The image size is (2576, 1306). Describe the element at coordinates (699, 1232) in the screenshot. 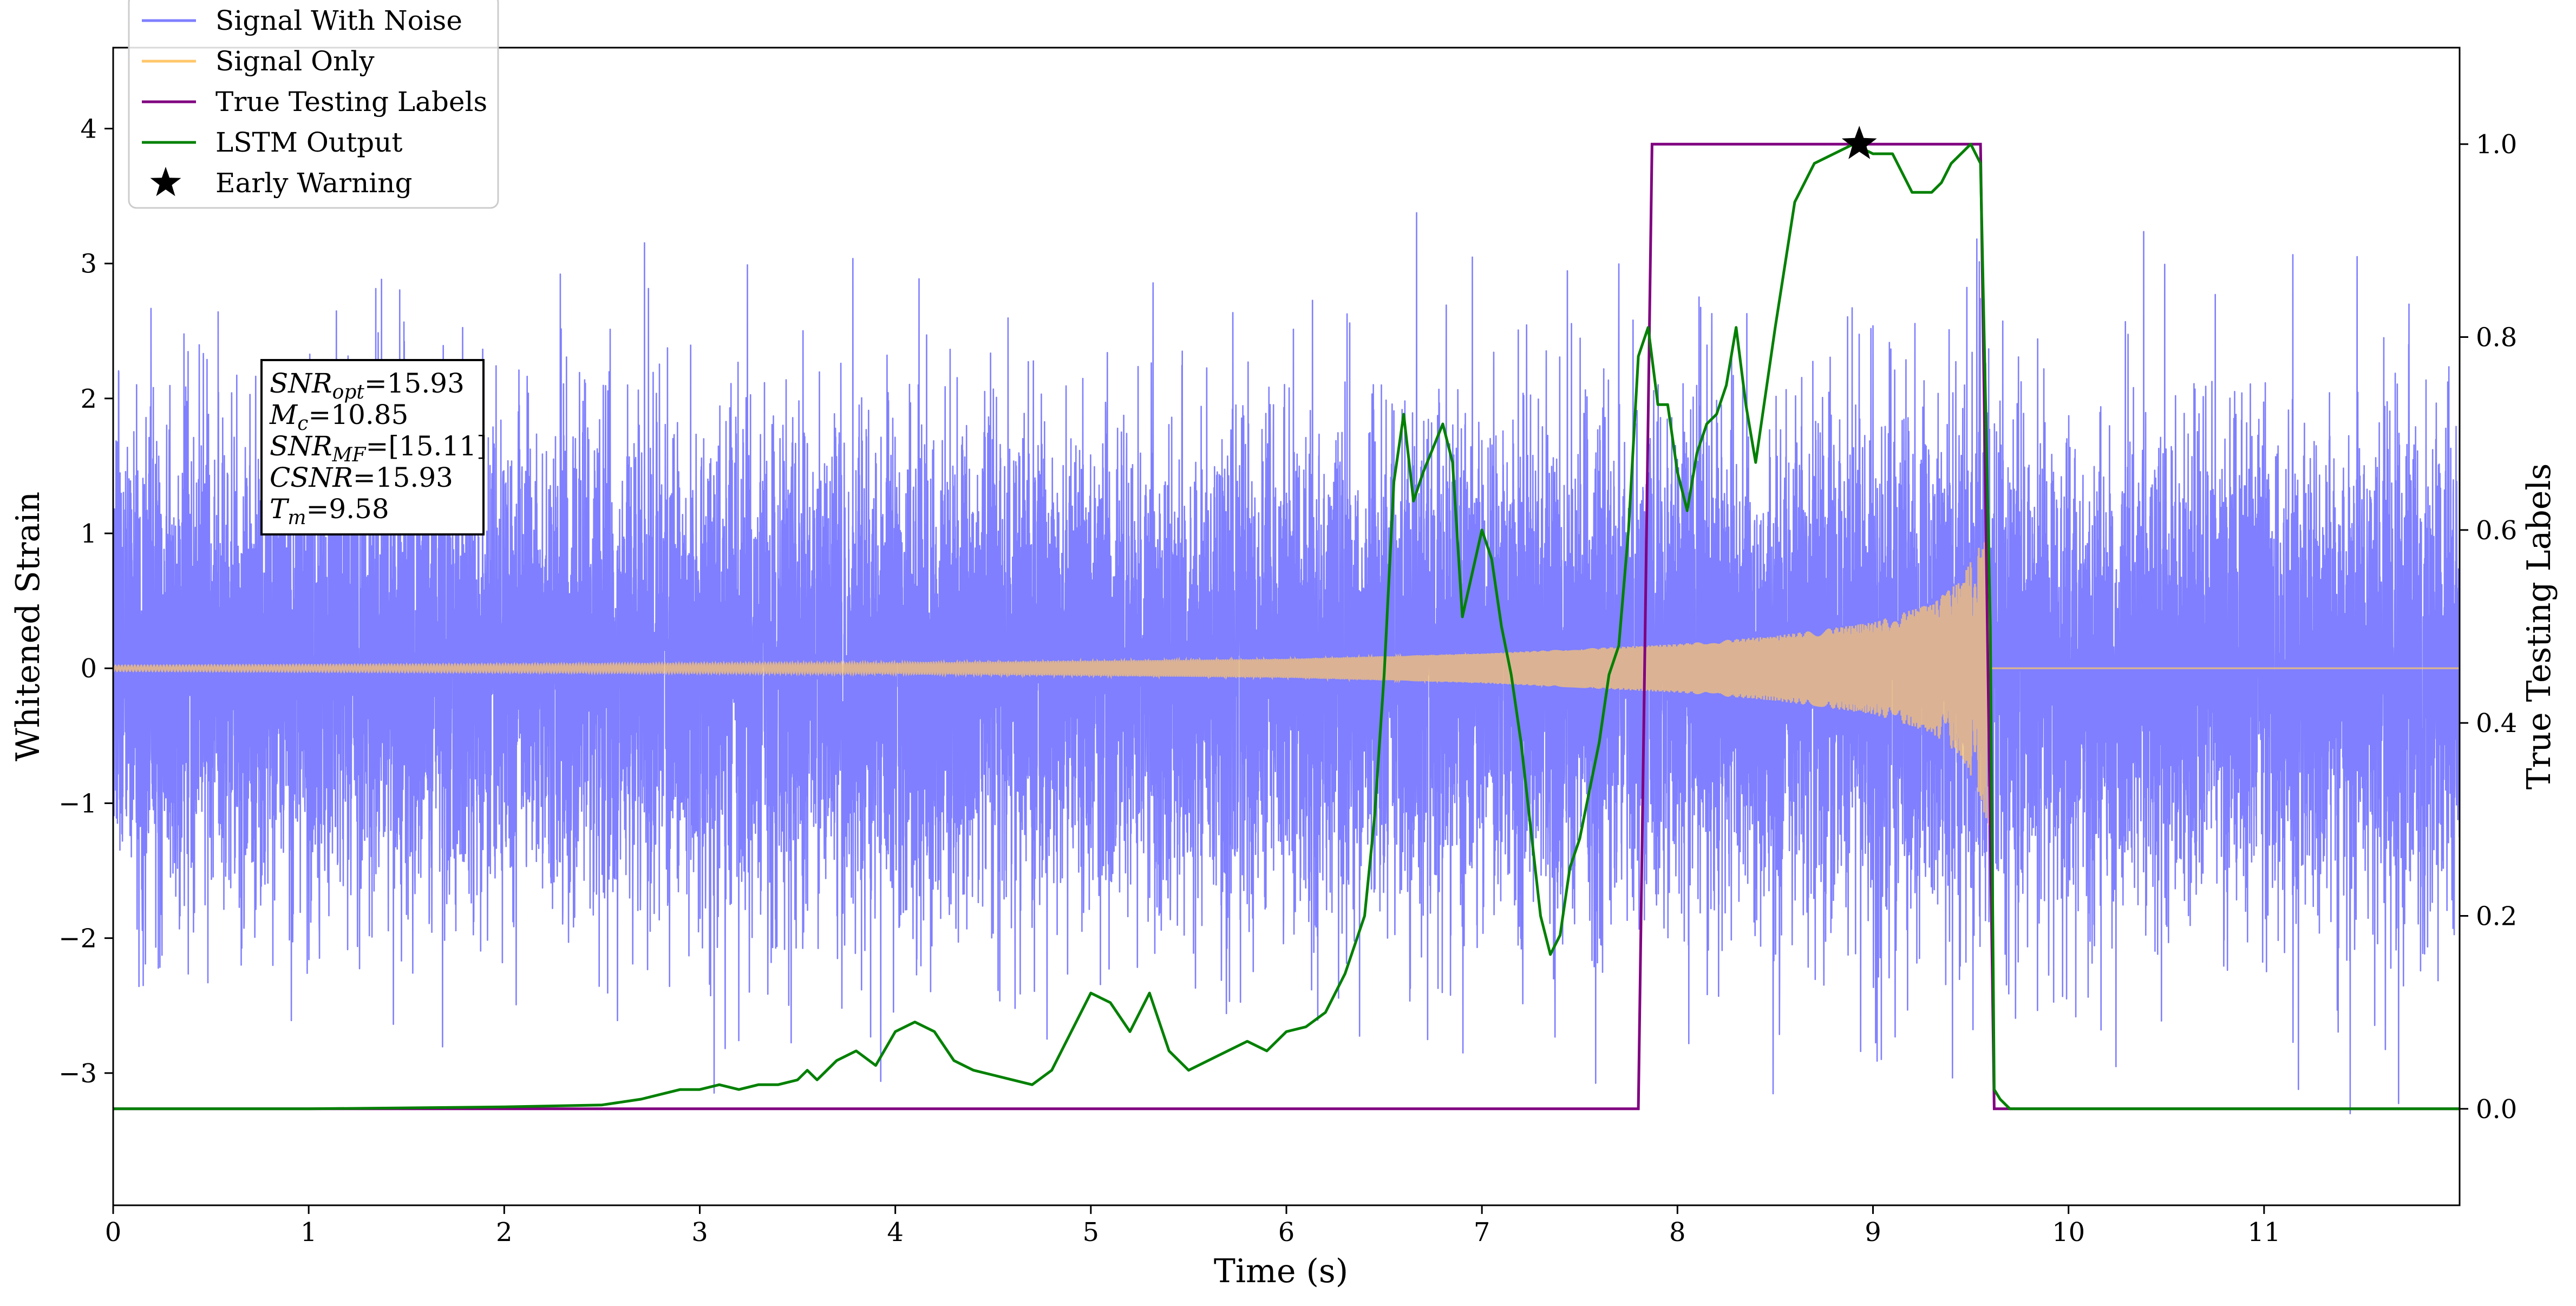

I see `x-tick-label: 3` at that location.